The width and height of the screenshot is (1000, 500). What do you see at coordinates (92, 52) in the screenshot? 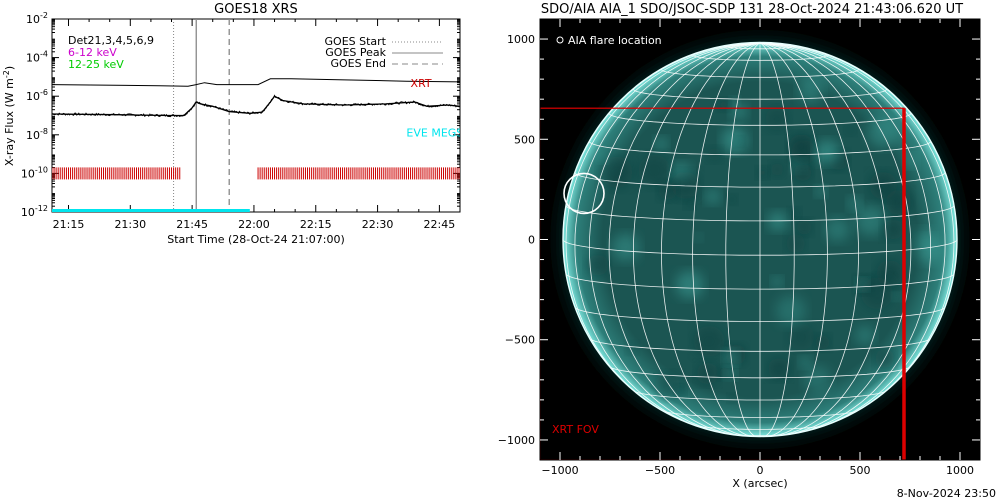
I see `legend-detector-item: 6-12 keV` at bounding box center [92, 52].